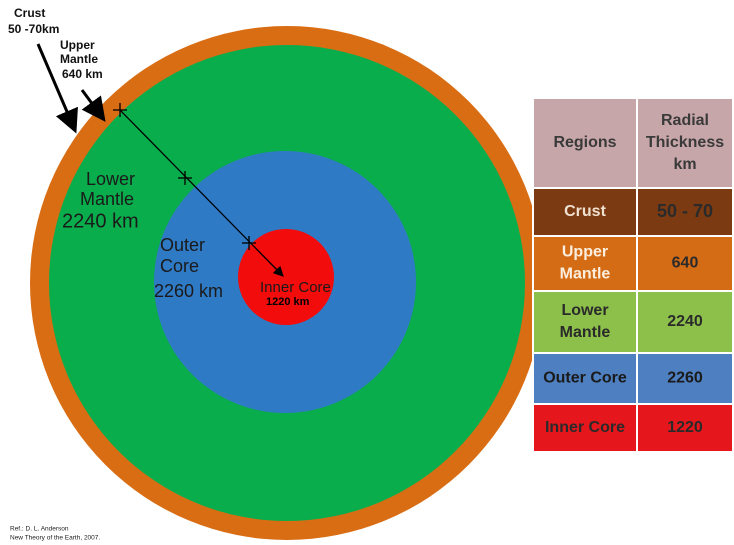  Describe the element at coordinates (110, 179) in the screenshot. I see `lower-mantle-label: Lower` at that location.